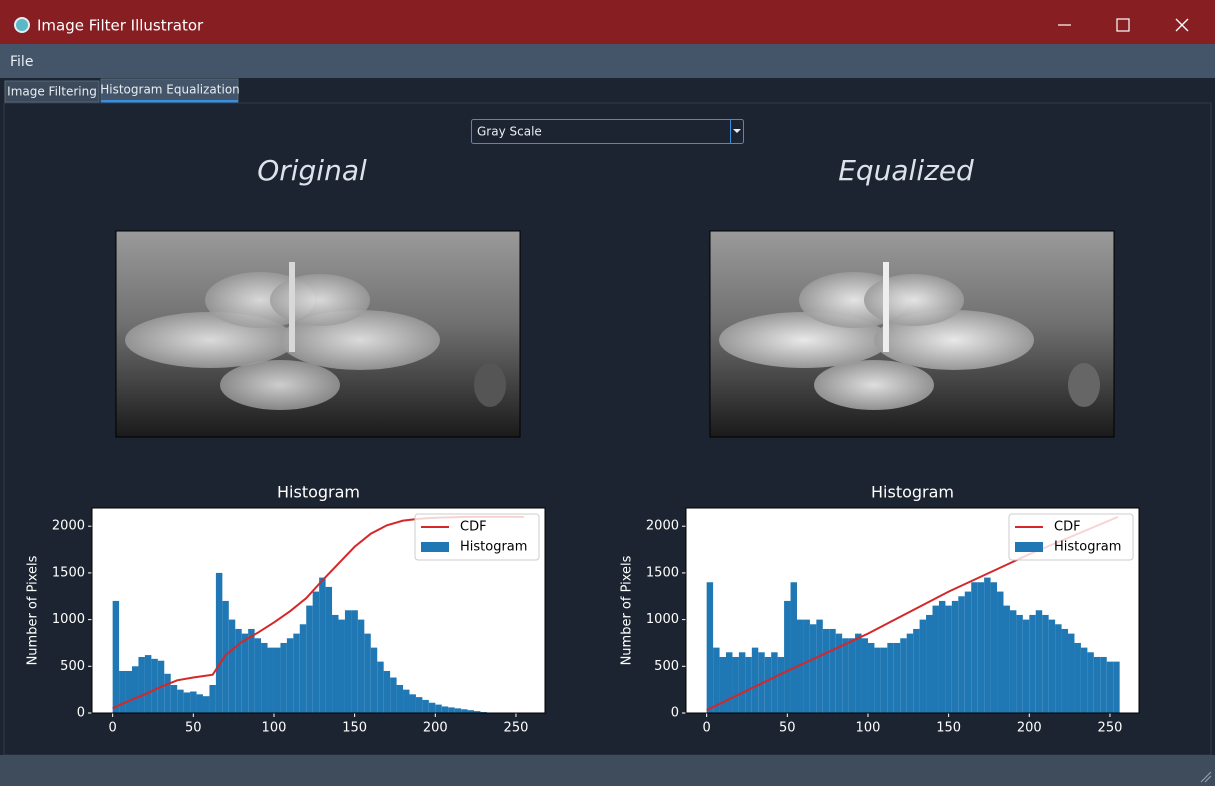 The height and width of the screenshot is (786, 1215). What do you see at coordinates (1123, 25) in the screenshot?
I see `maximize-button` at bounding box center [1123, 25].